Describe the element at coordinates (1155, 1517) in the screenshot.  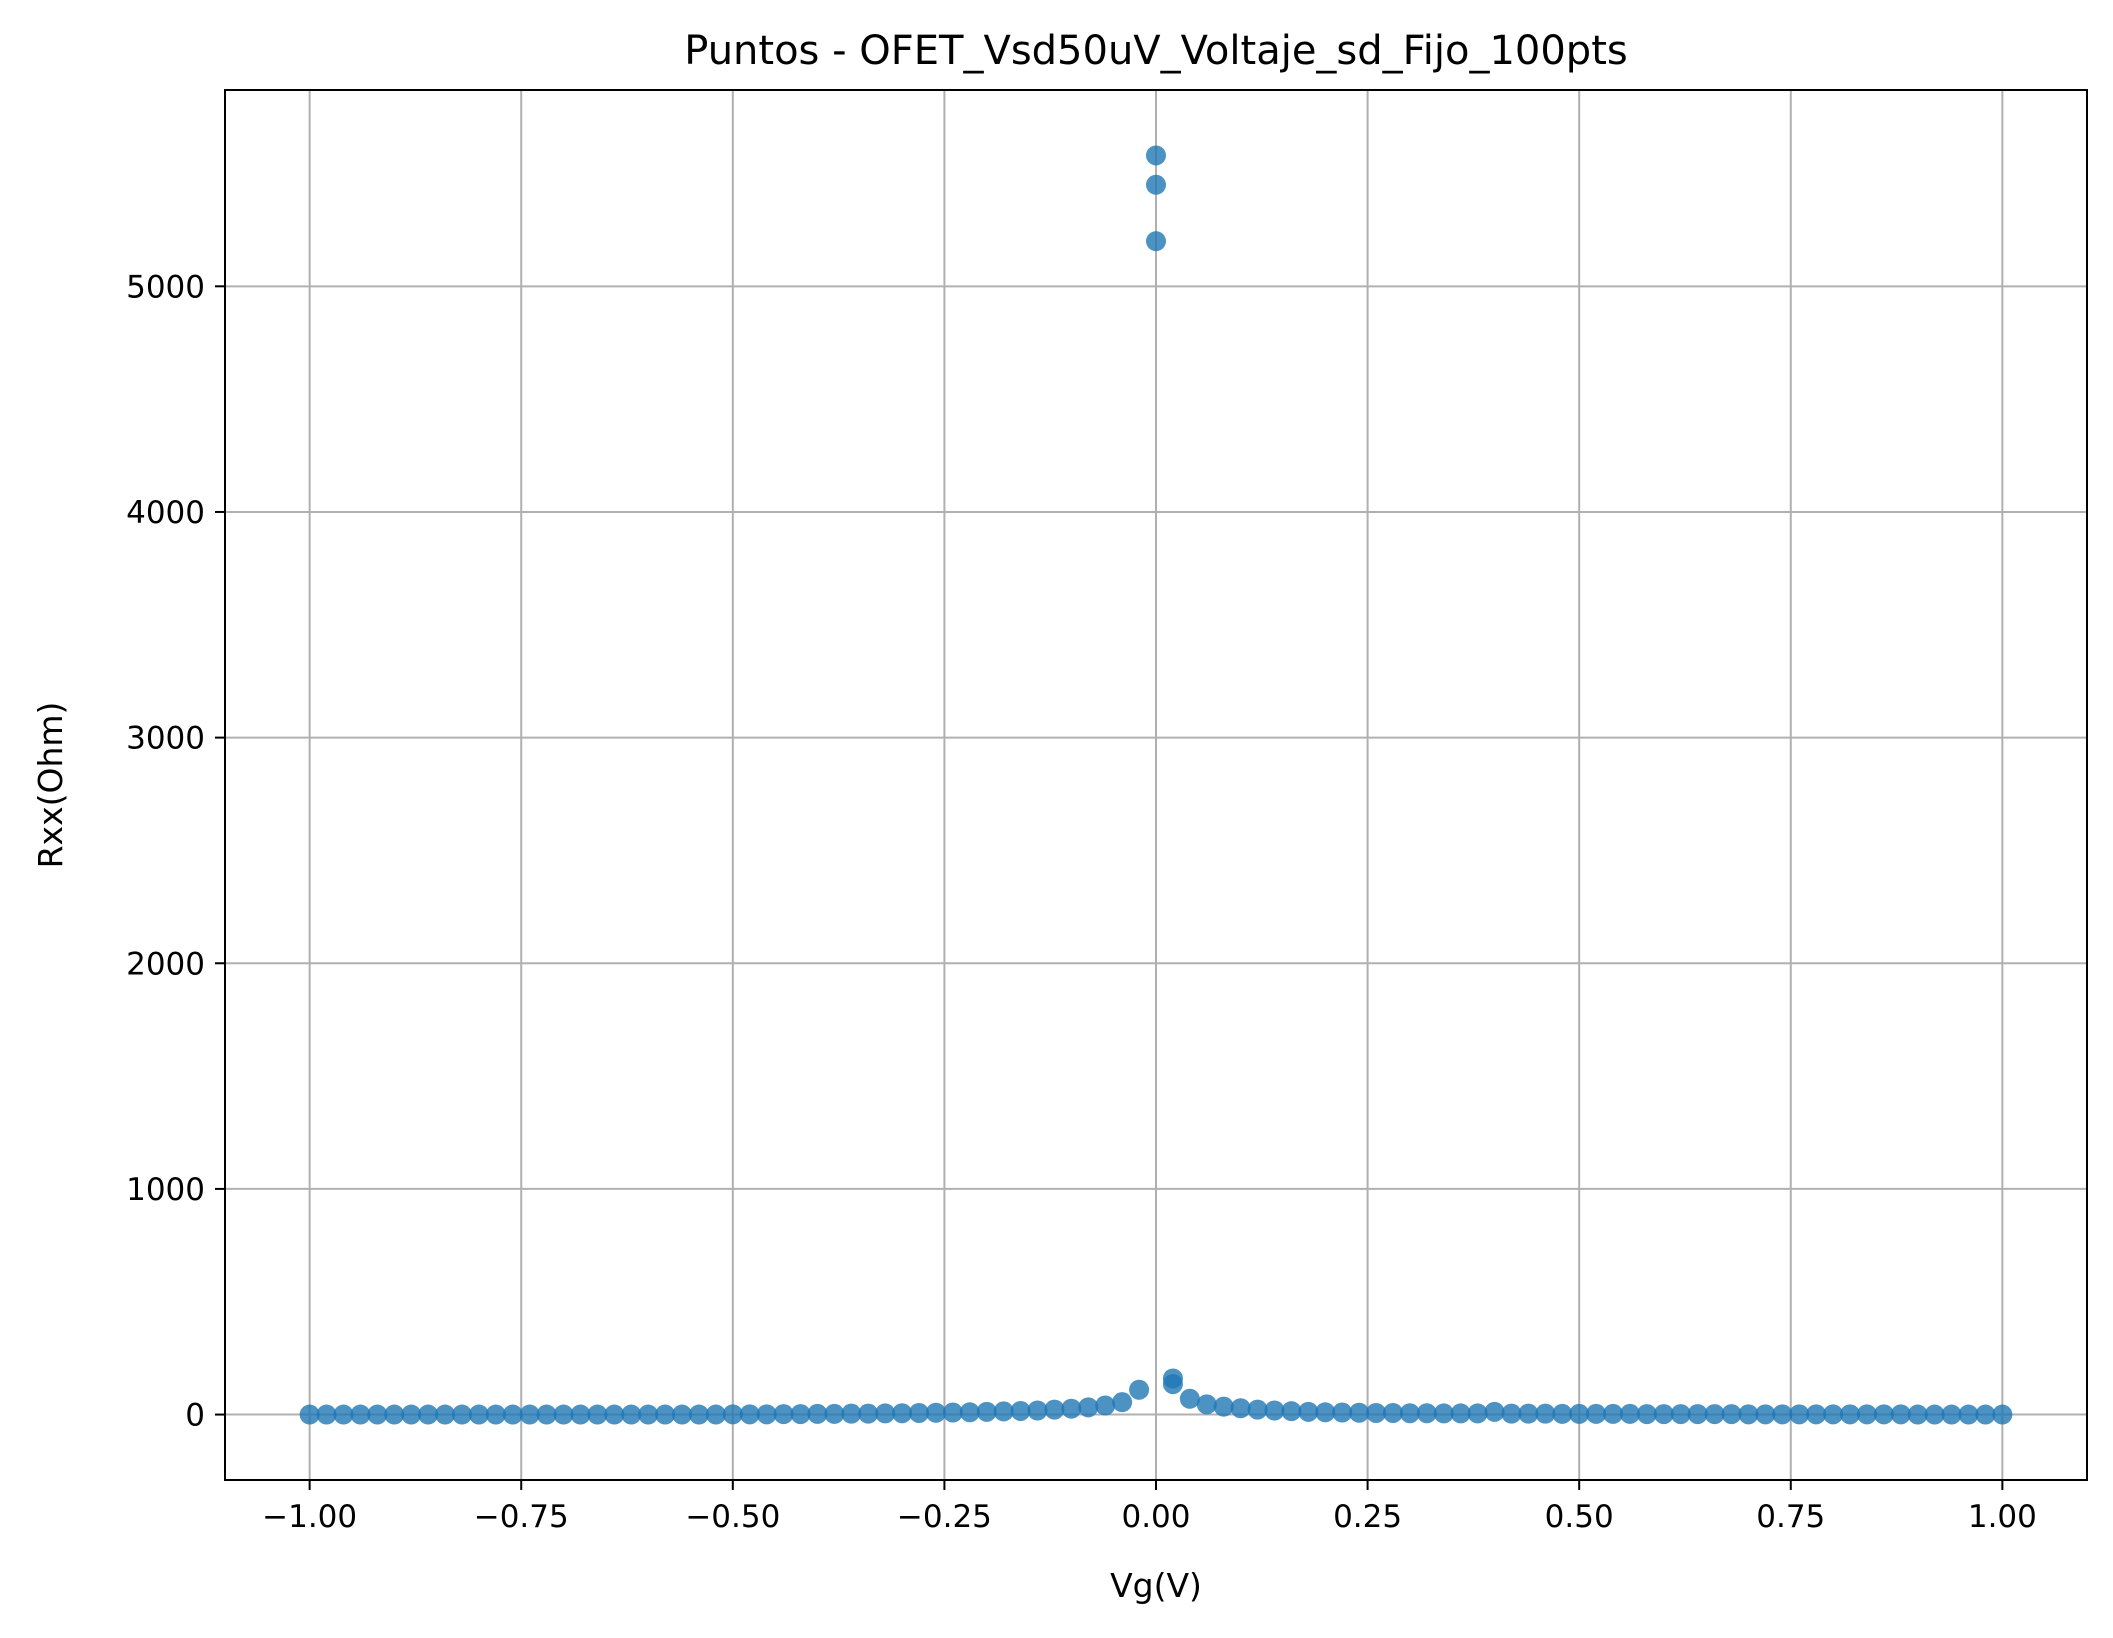
I see `x-tick-label: 0.00` at that location.